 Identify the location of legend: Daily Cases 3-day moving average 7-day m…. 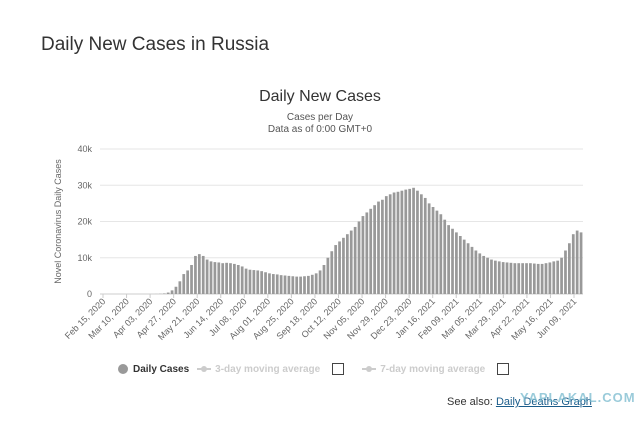
(322, 369).